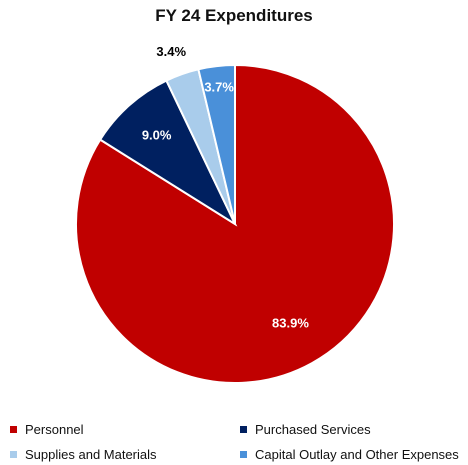 Image resolution: width=468 pixels, height=465 pixels. Describe the element at coordinates (357, 454) in the screenshot. I see `legend-label-capital-outlay: Capital Outlay and Other Expenses` at that location.